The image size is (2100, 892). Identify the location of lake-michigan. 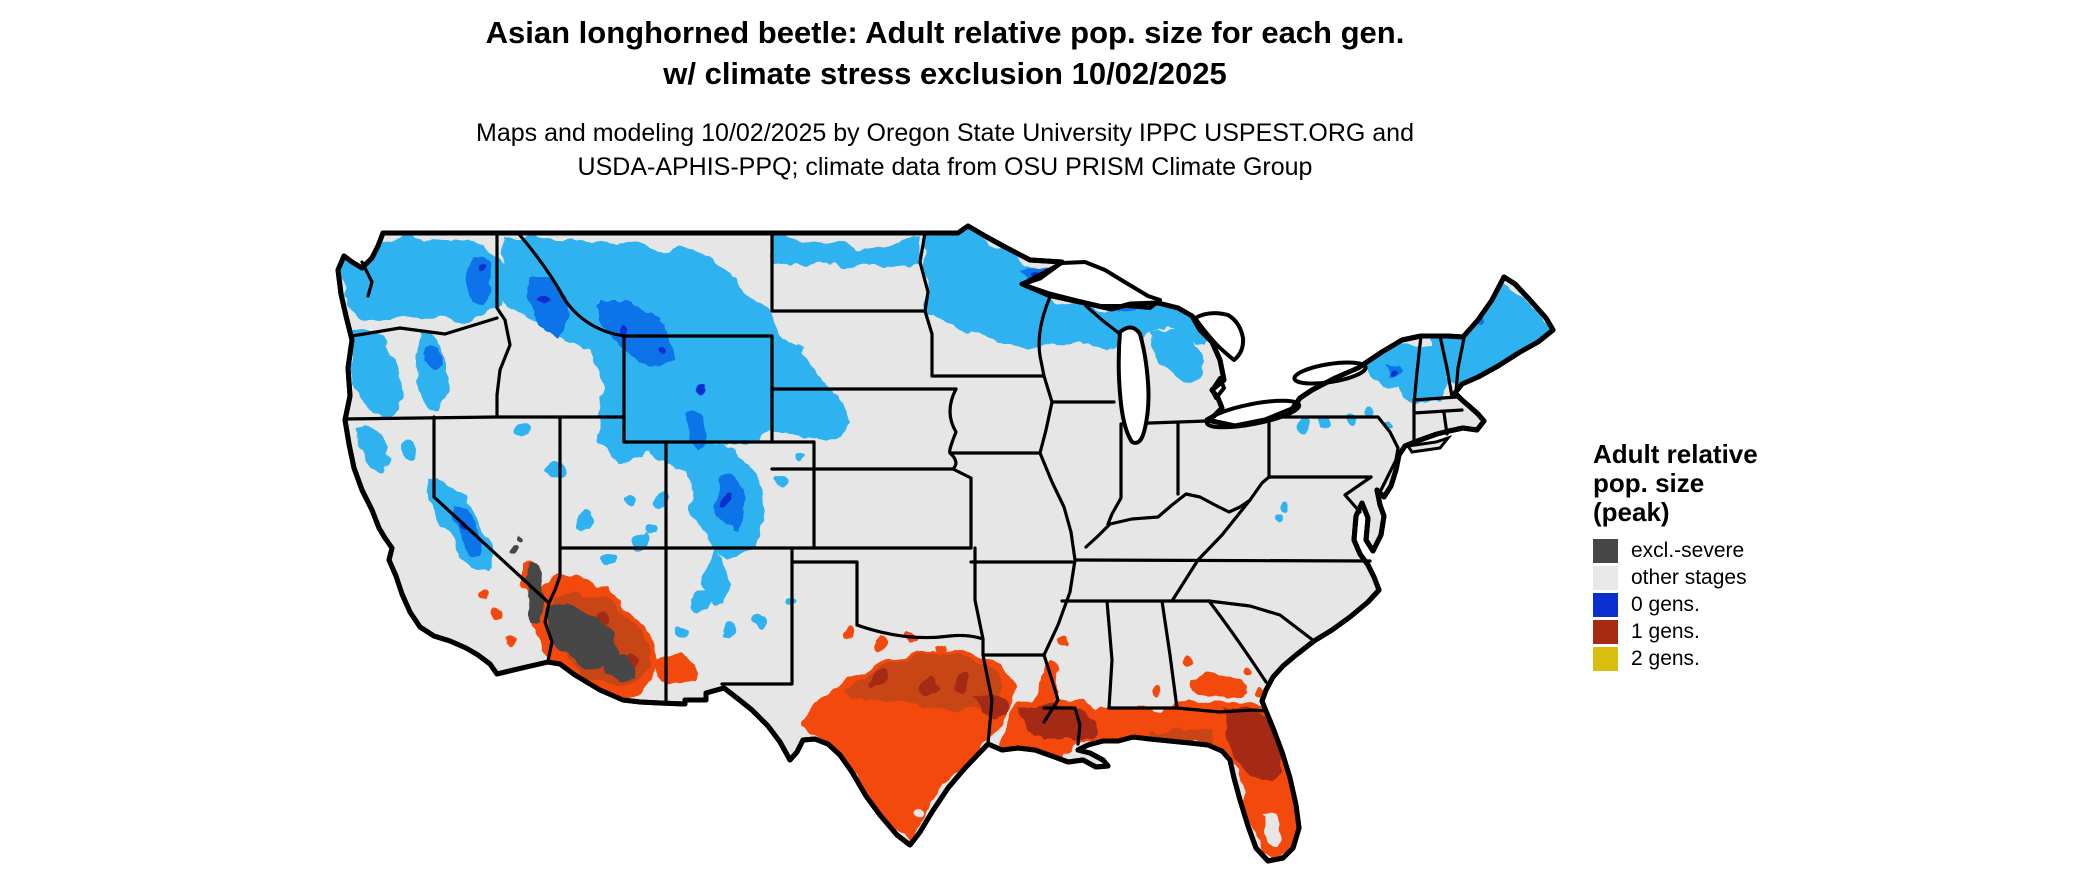
(1133, 385).